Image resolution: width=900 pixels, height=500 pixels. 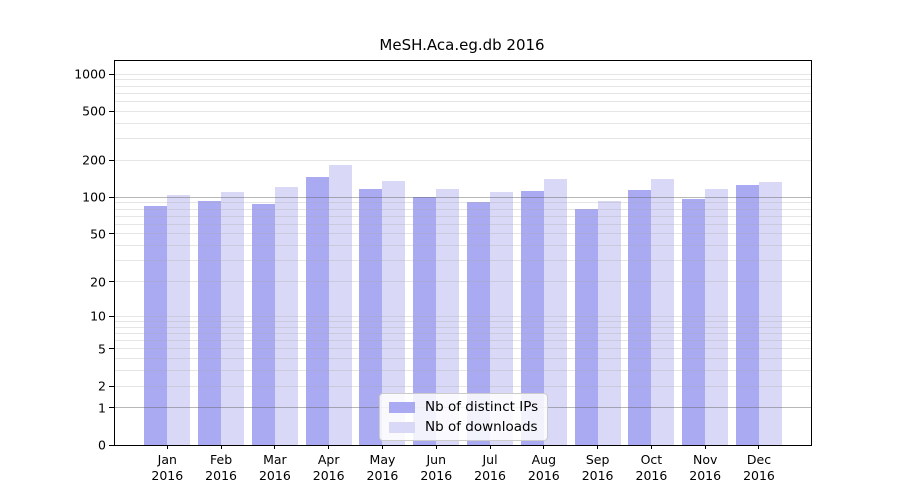 What do you see at coordinates (98, 234) in the screenshot?
I see `y-tick-label-50: 50` at bounding box center [98, 234].